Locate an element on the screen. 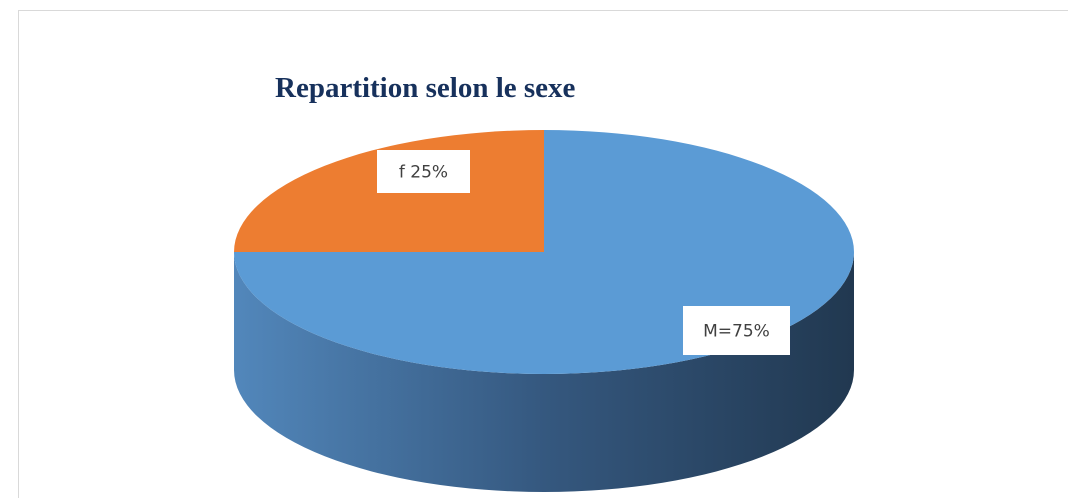  chart-title: Repartition selon le sexe is located at coordinates (425, 88).